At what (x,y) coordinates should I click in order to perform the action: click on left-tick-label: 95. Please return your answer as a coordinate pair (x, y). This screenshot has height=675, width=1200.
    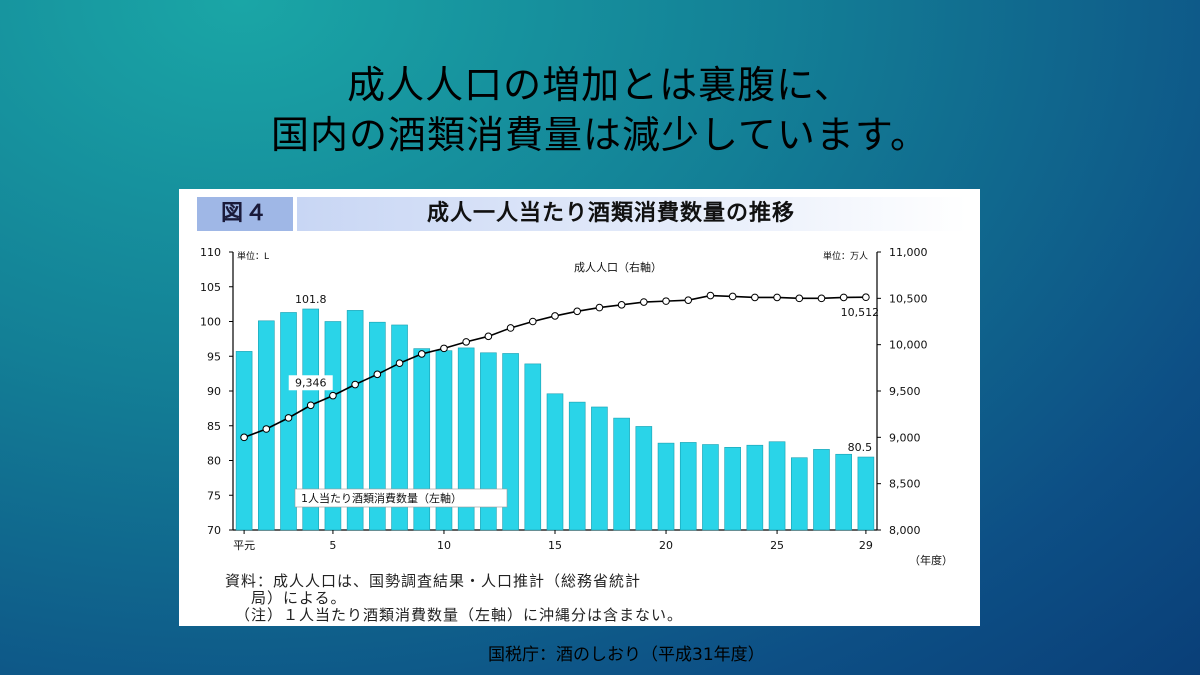
    Looking at the image, I should click on (214, 356).